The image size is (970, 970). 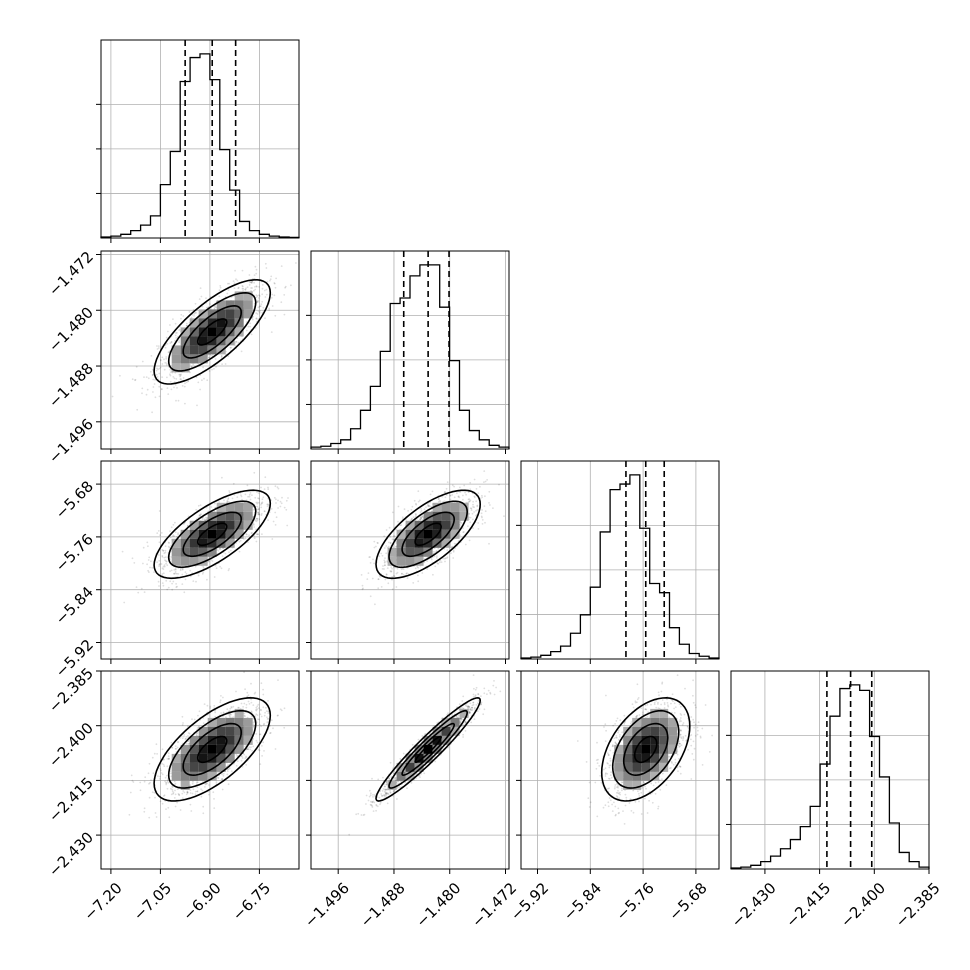 I want to click on y-tick-label: −1.496, so click(x=71, y=441).